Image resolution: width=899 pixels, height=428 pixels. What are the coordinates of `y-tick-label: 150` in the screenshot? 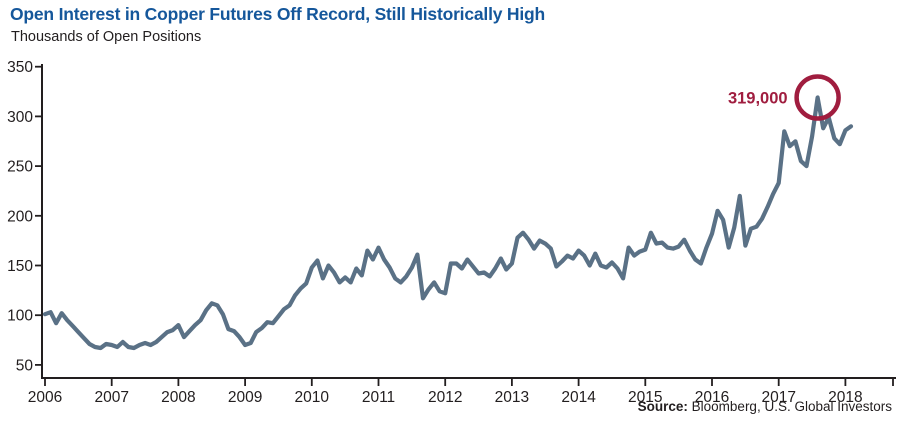 It's located at (20, 266).